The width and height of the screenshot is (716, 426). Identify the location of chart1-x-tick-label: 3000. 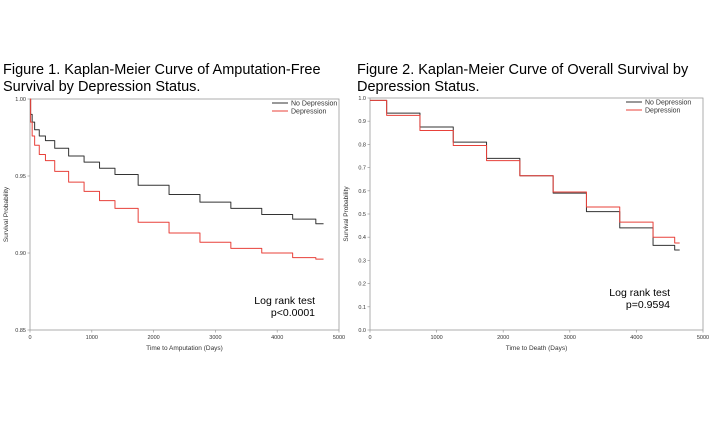
(215, 338).